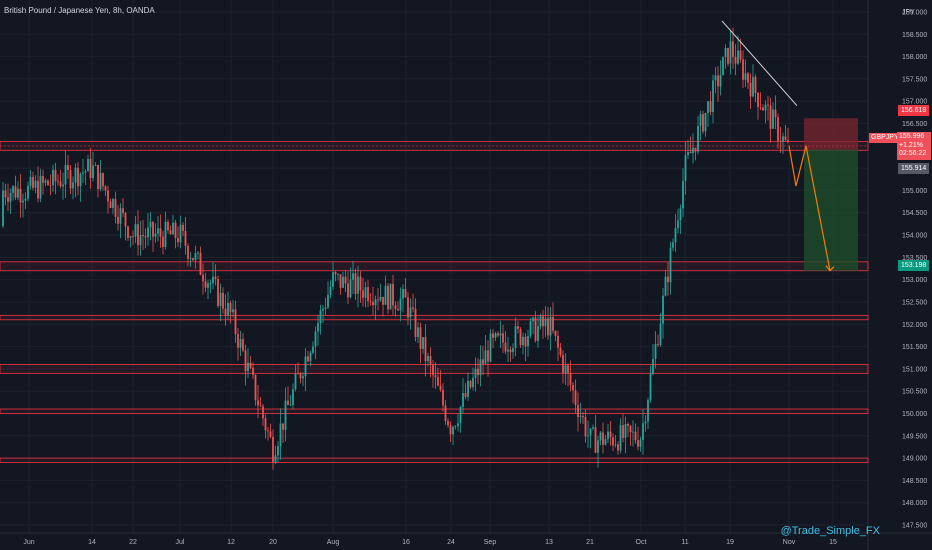  What do you see at coordinates (914, 481) in the screenshot?
I see `y-tick-label: 148.500` at bounding box center [914, 481].